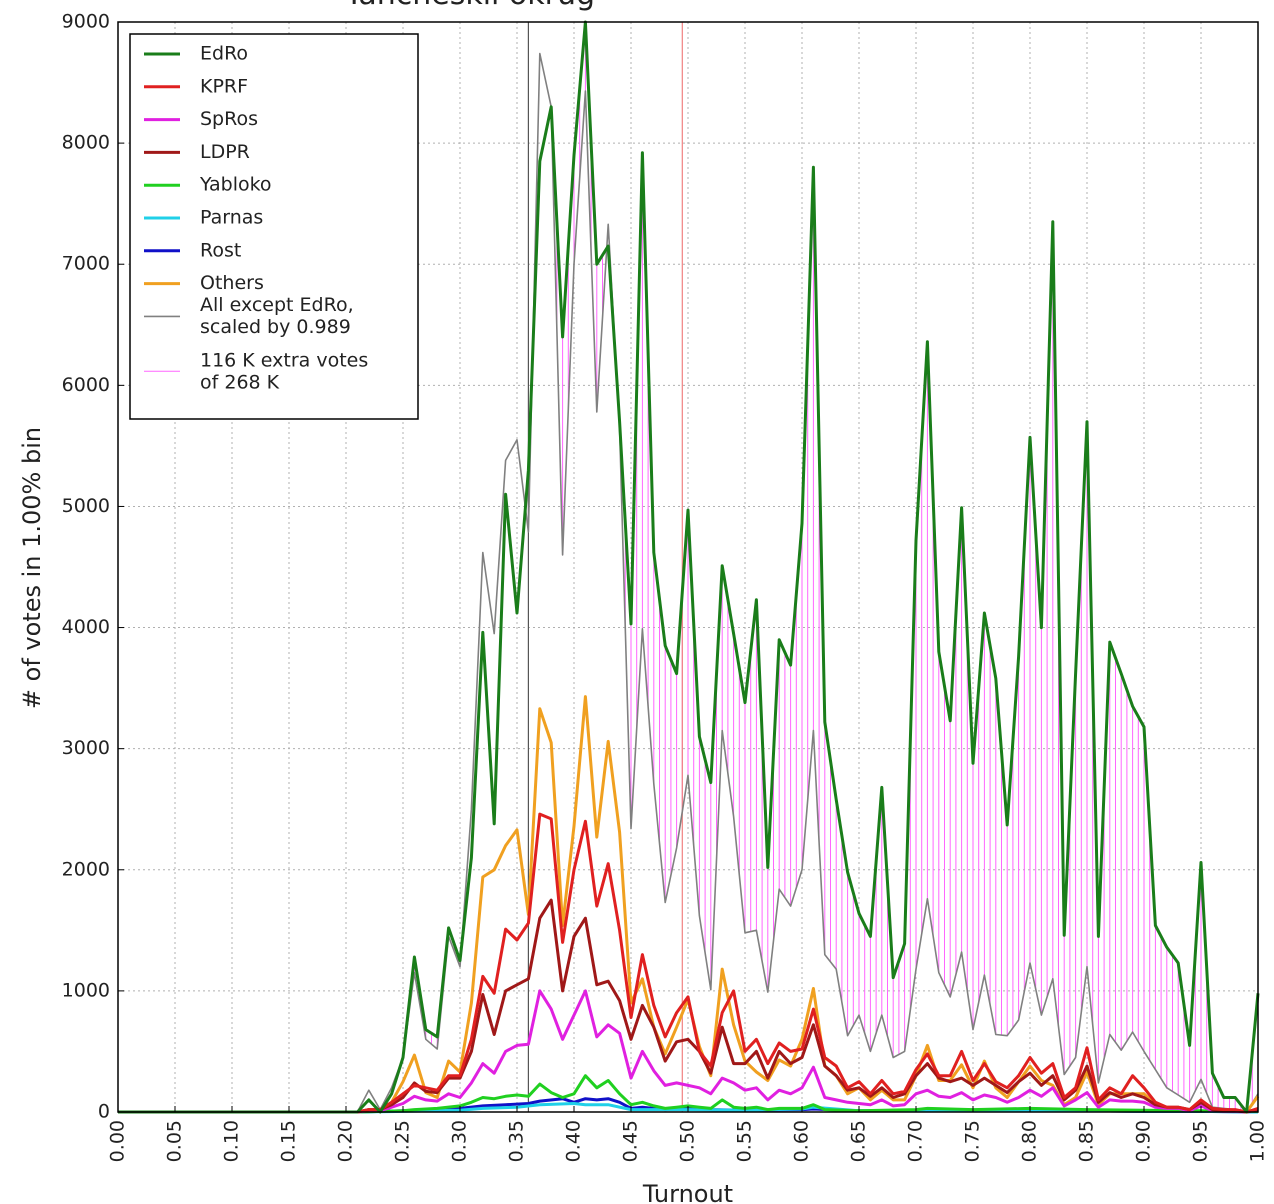 Image resolution: width=1274 pixels, height=1204 pixels. Describe the element at coordinates (460, 1141) in the screenshot. I see `x-tick-label: 0.30` at that location.